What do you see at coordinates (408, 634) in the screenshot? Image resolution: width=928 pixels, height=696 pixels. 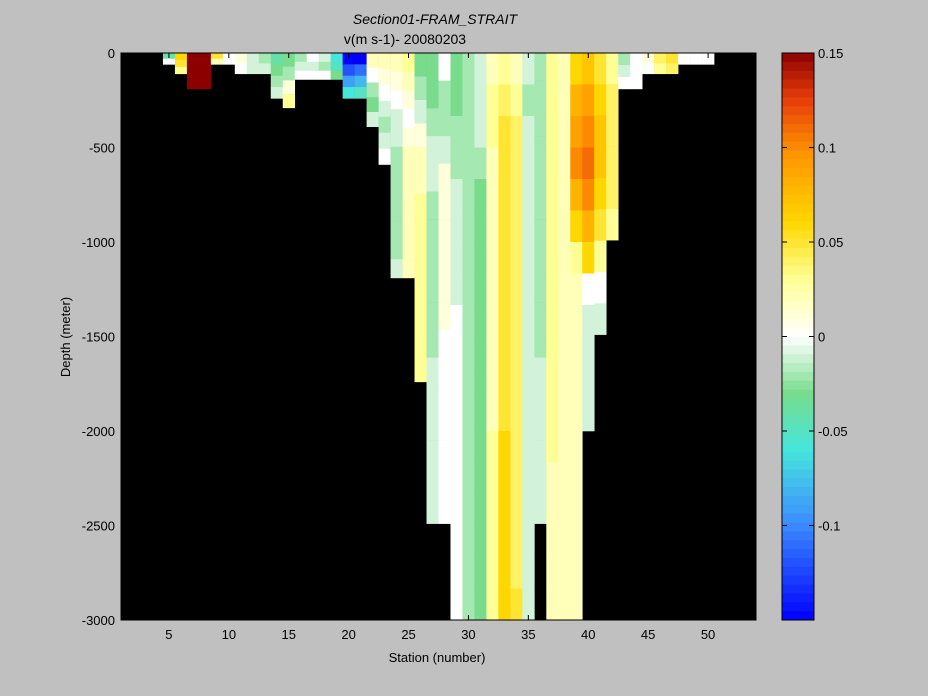 I see `x-tick-label: 25` at bounding box center [408, 634].